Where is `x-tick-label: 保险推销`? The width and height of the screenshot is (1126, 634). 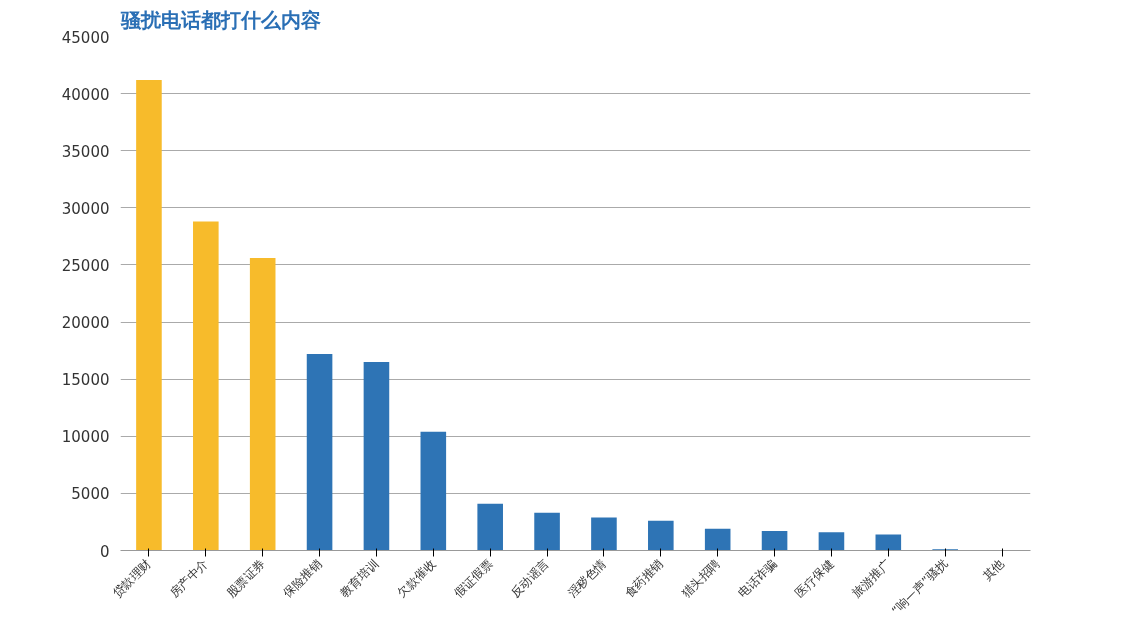
x-tick-label: 保险推销 is located at coordinates (302, 578).